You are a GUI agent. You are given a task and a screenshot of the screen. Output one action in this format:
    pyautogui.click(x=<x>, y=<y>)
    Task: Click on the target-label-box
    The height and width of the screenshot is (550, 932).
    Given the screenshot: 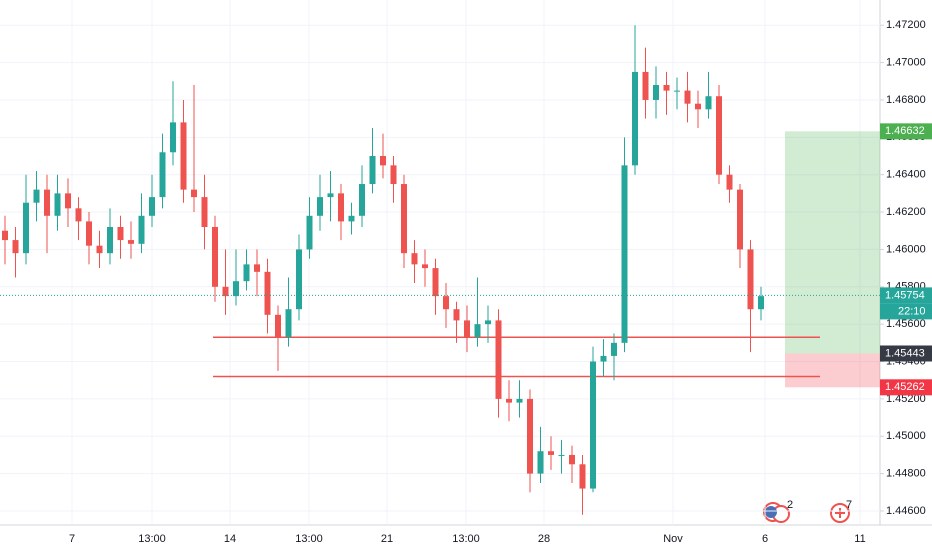 What is the action you would take?
    pyautogui.click(x=906, y=131)
    